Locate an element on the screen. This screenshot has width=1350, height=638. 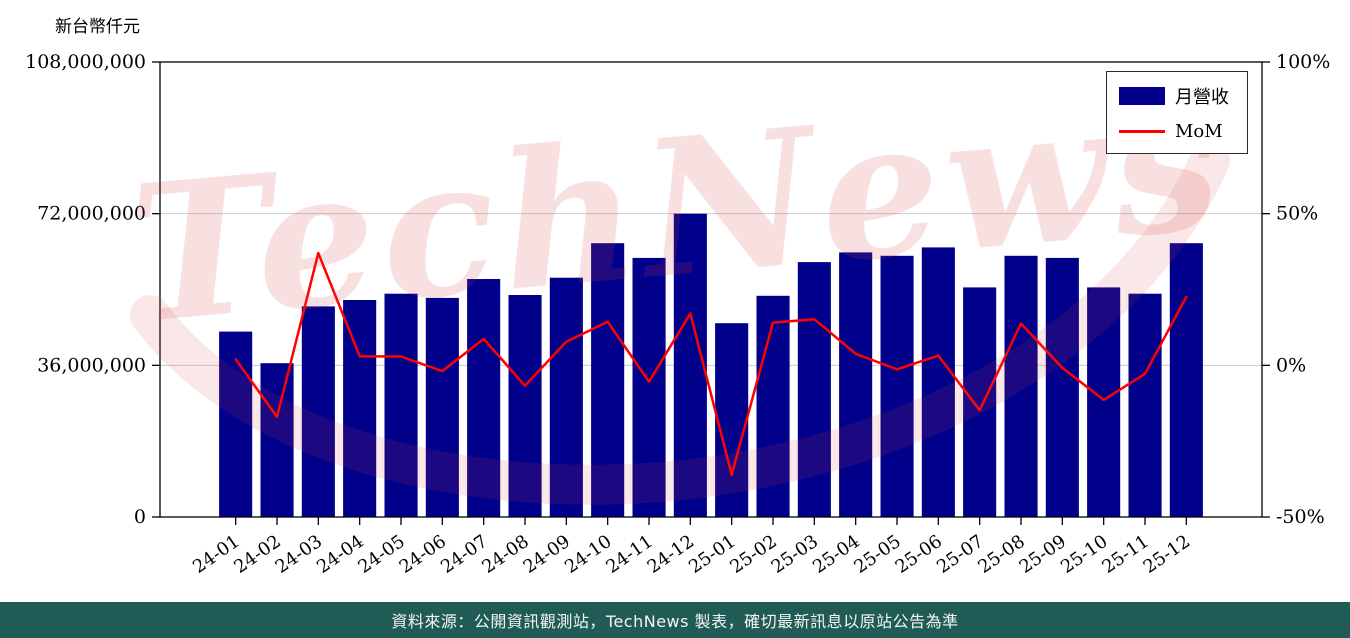
svg-text: 100% is located at coordinates (1303, 62).